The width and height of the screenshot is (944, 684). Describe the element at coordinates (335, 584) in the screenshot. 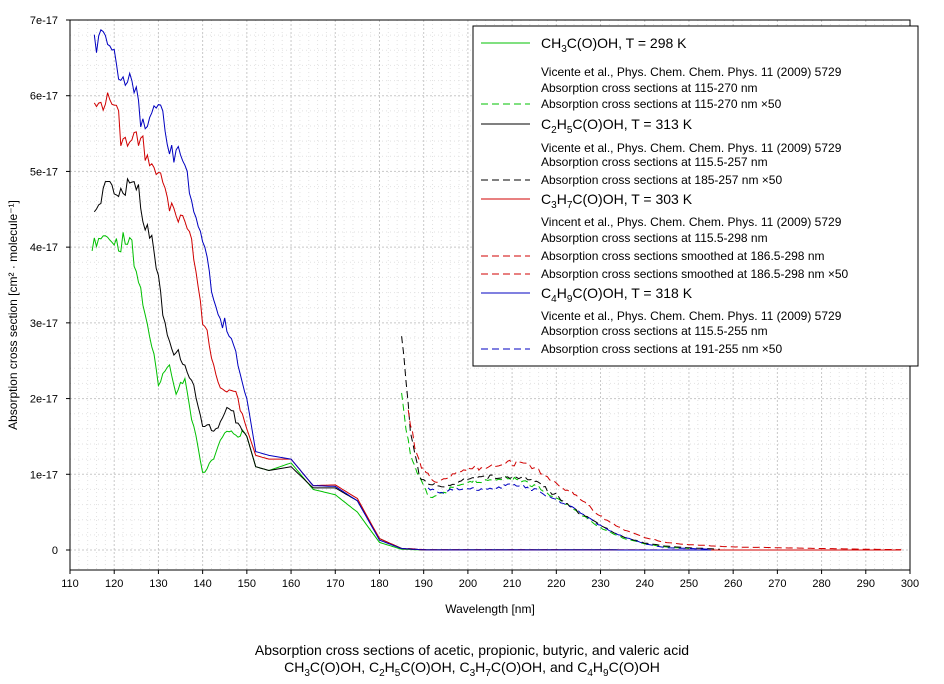

I see `x-tick-label: 170` at that location.